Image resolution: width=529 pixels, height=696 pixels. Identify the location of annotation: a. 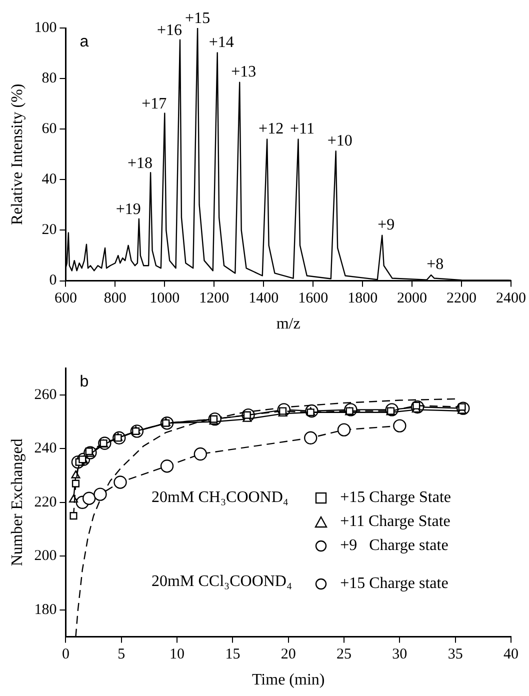
(84, 41).